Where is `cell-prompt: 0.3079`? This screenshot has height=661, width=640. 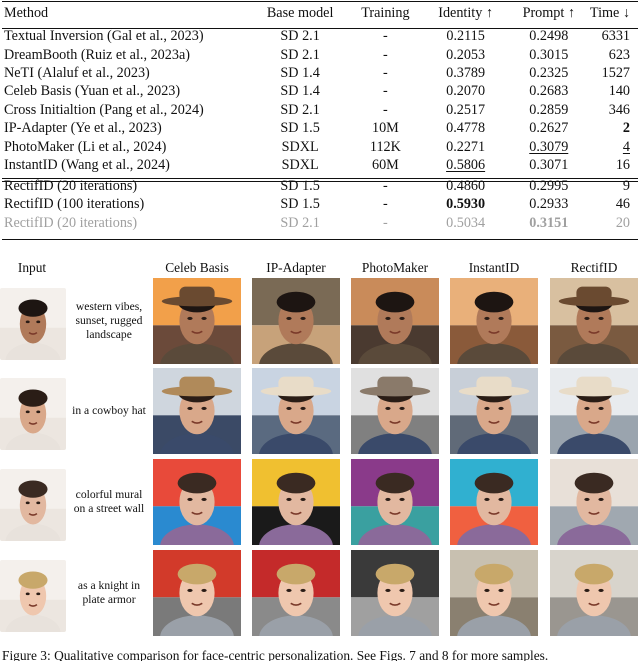
cell-prompt: 0.3079 is located at coordinates (549, 146).